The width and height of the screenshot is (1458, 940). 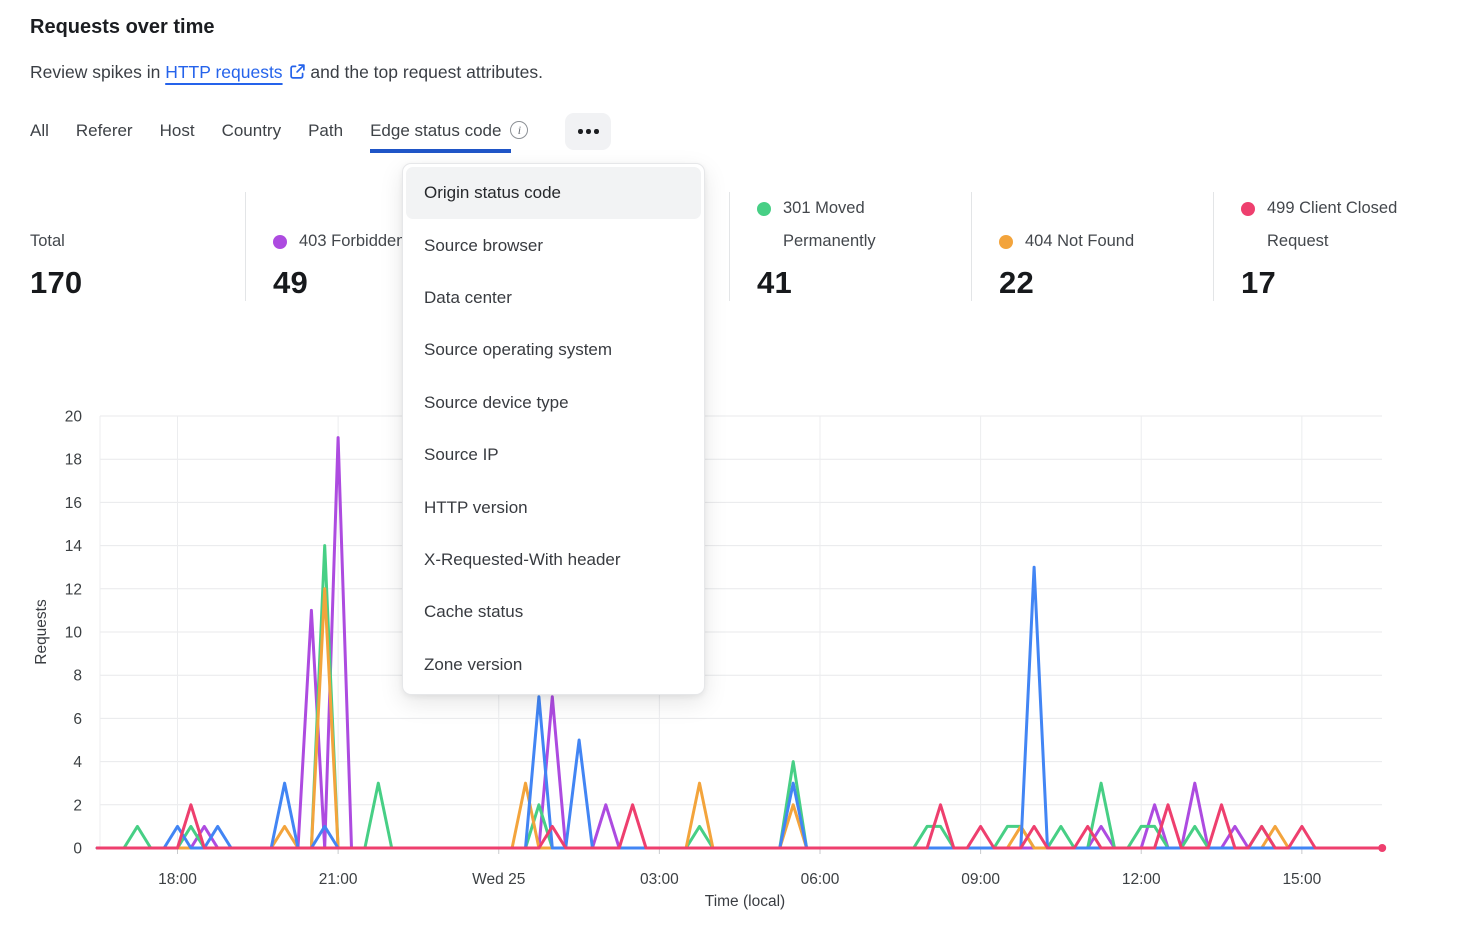 What do you see at coordinates (659, 879) in the screenshot?
I see `x-tick-label: 03:00` at bounding box center [659, 879].